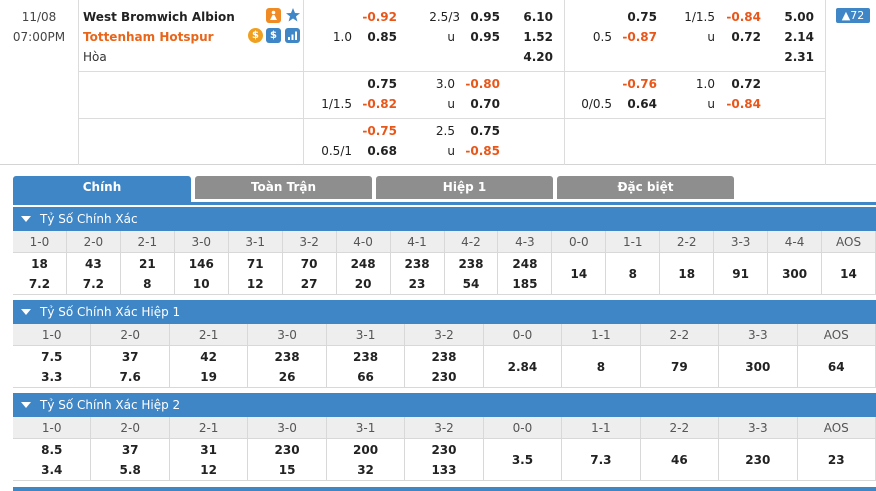  I want to click on h1-away-handicap-odd: -0.87, so click(639, 37).